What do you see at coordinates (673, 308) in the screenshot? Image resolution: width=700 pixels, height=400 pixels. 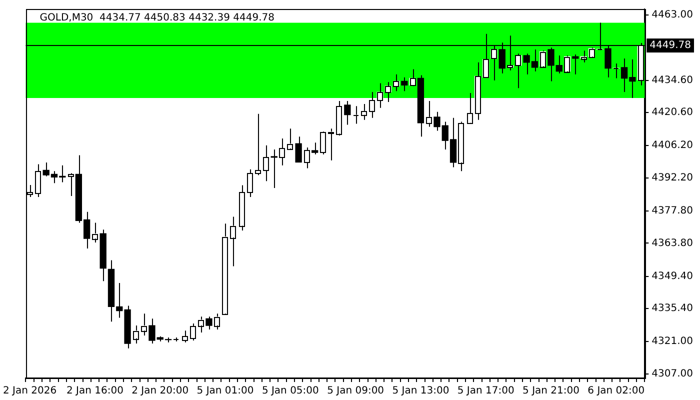 I see `y-tick-label: 4335.40` at bounding box center [673, 308].